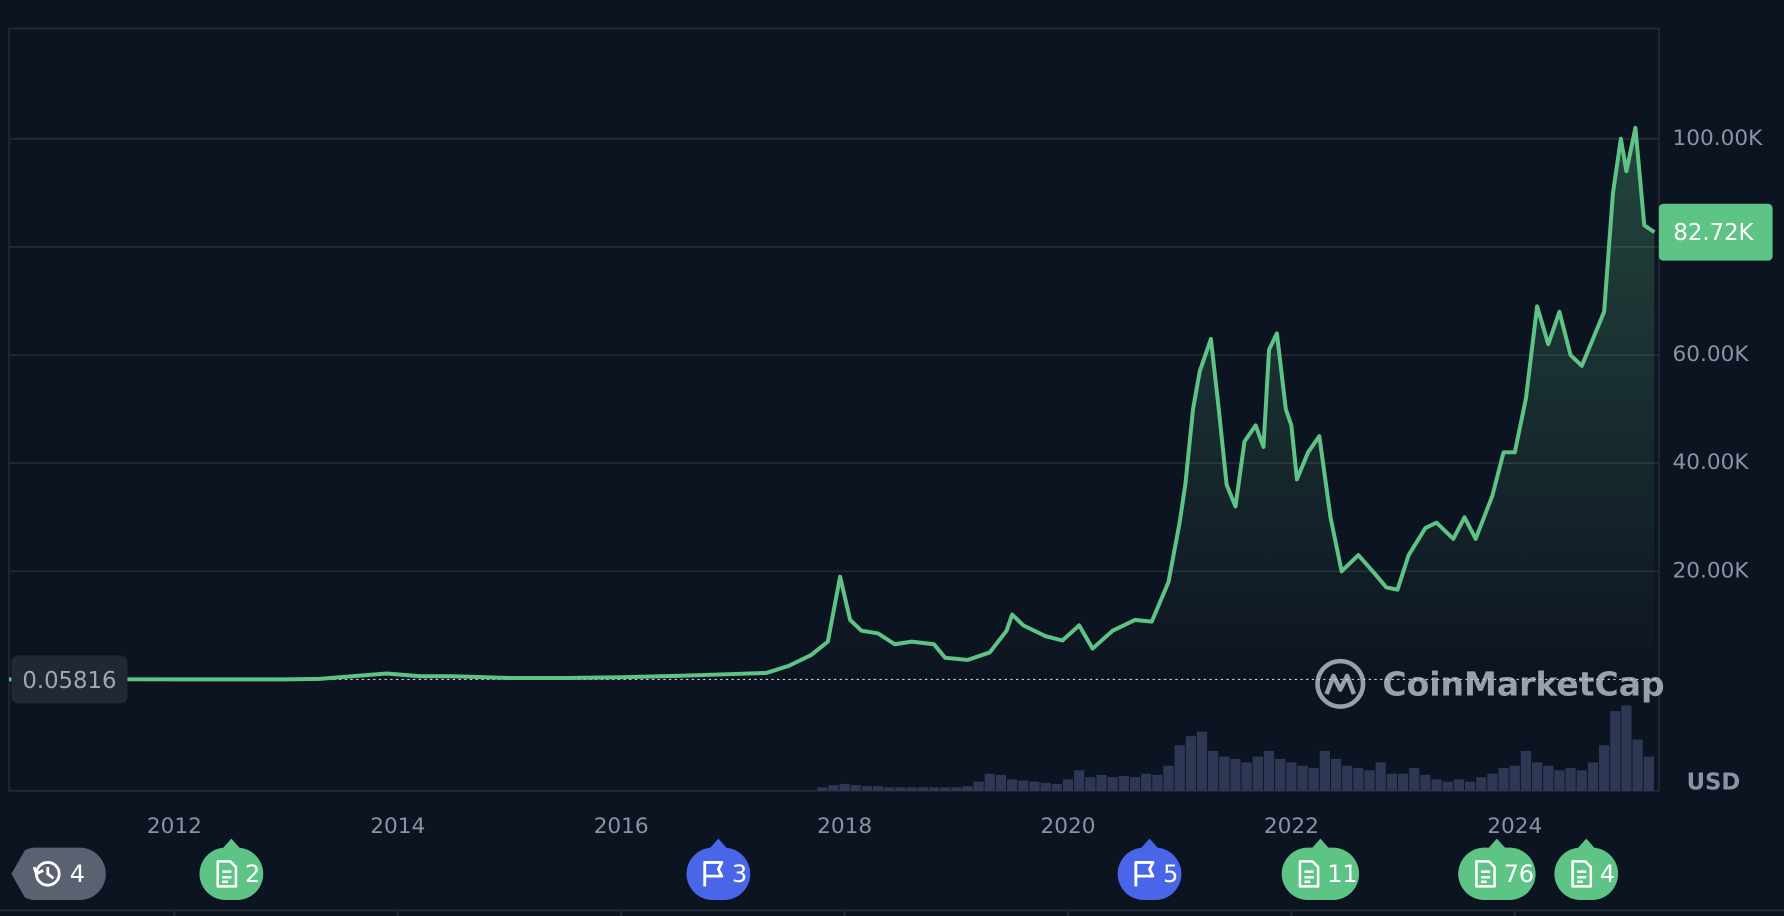 This screenshot has width=1784, height=916. I want to click on flag-icon, so click(713, 874).